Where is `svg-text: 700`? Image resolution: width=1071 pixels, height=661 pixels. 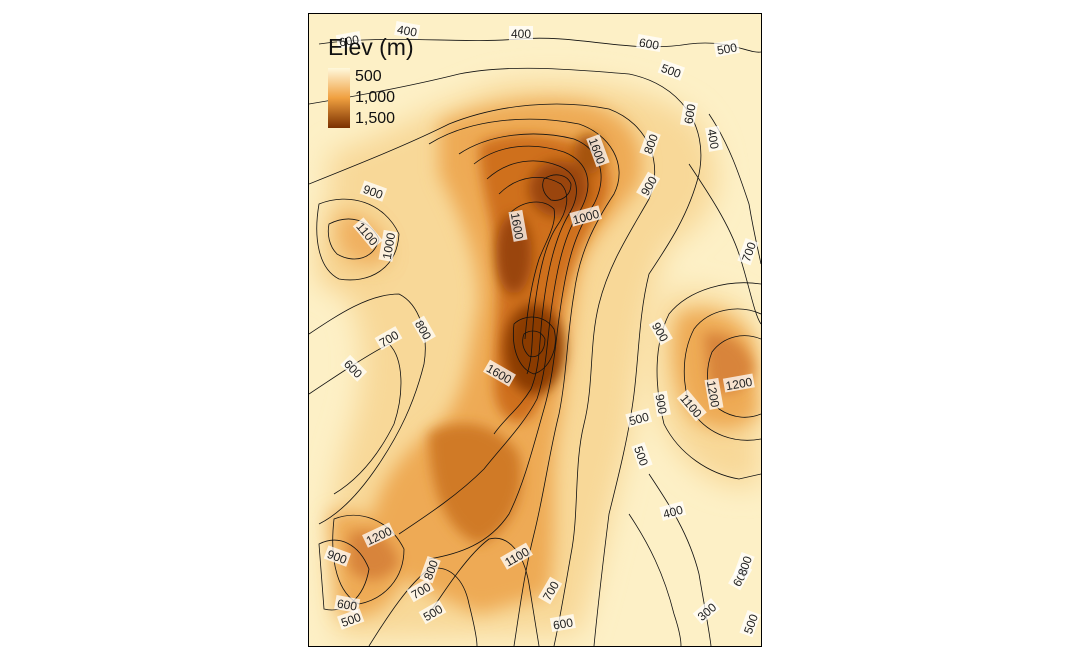
svg-text: 700 is located at coordinates (749, 252).